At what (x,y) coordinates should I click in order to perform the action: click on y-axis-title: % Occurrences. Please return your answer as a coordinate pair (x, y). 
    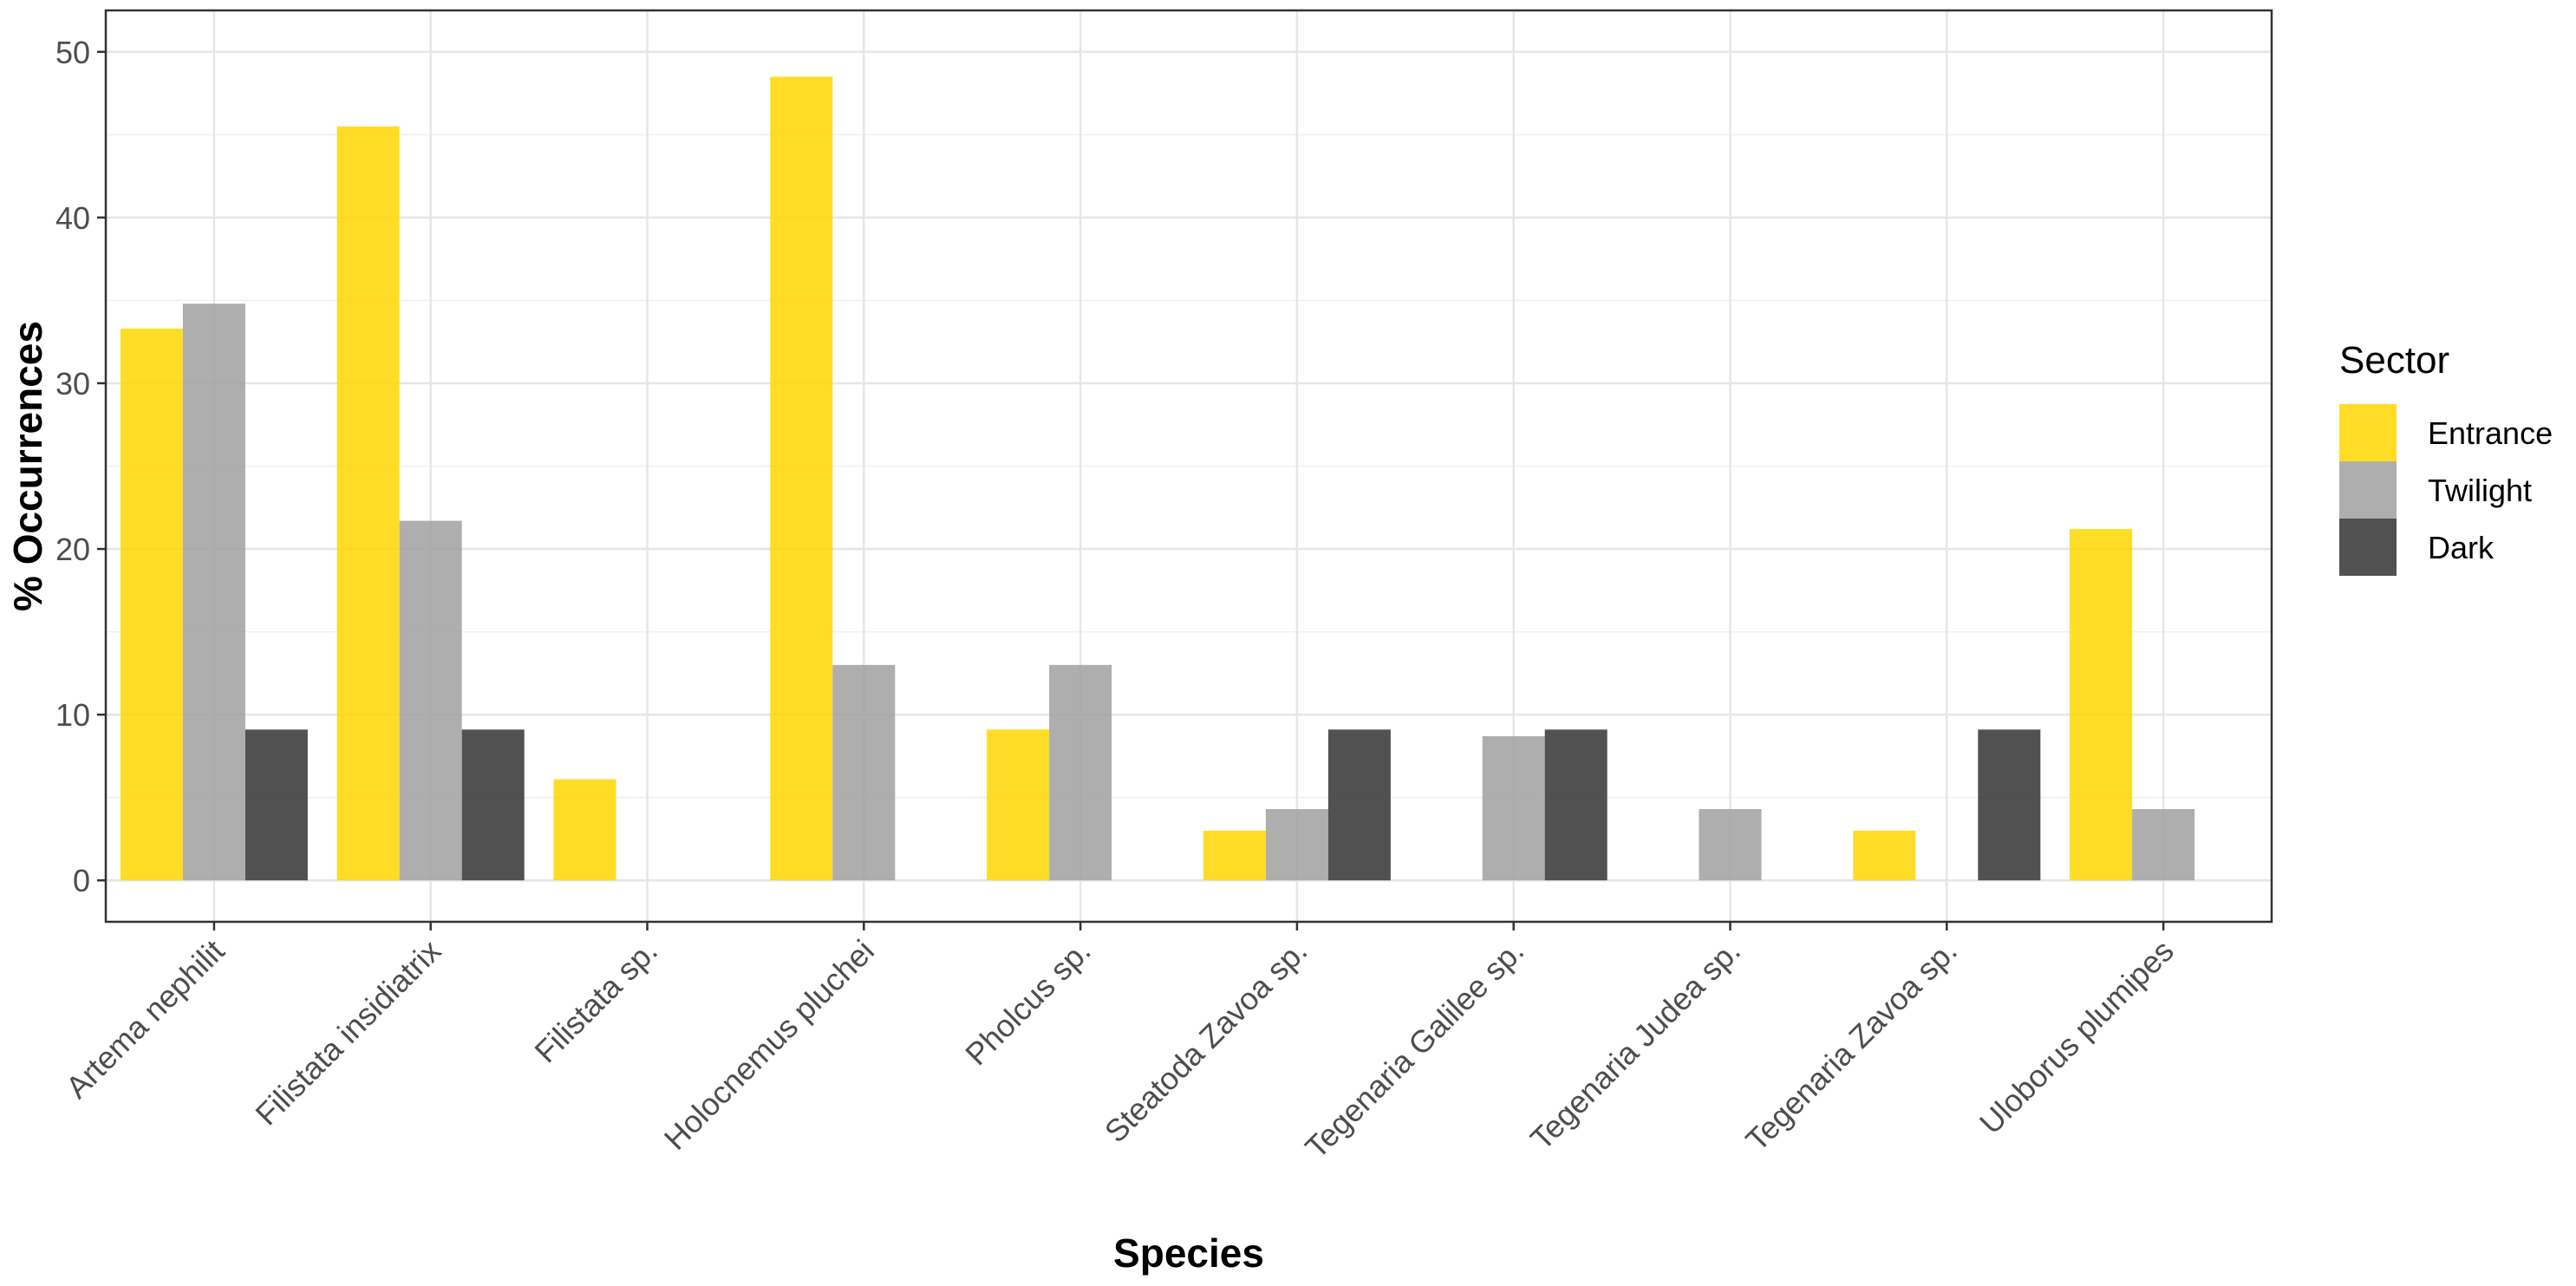
    Looking at the image, I should click on (28, 466).